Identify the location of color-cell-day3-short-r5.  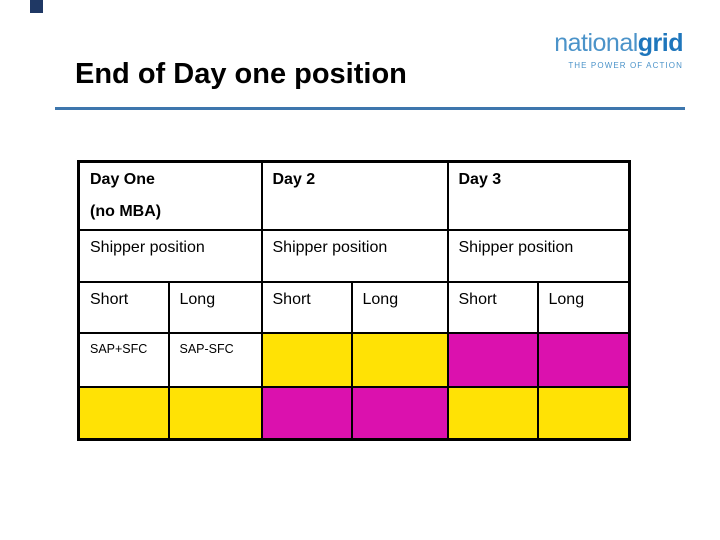
(492, 413).